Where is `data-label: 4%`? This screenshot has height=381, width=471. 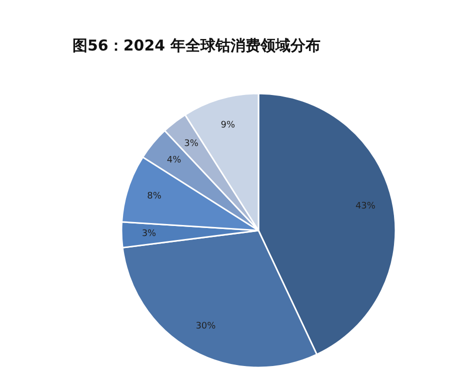 data-label: 4% is located at coordinates (174, 161).